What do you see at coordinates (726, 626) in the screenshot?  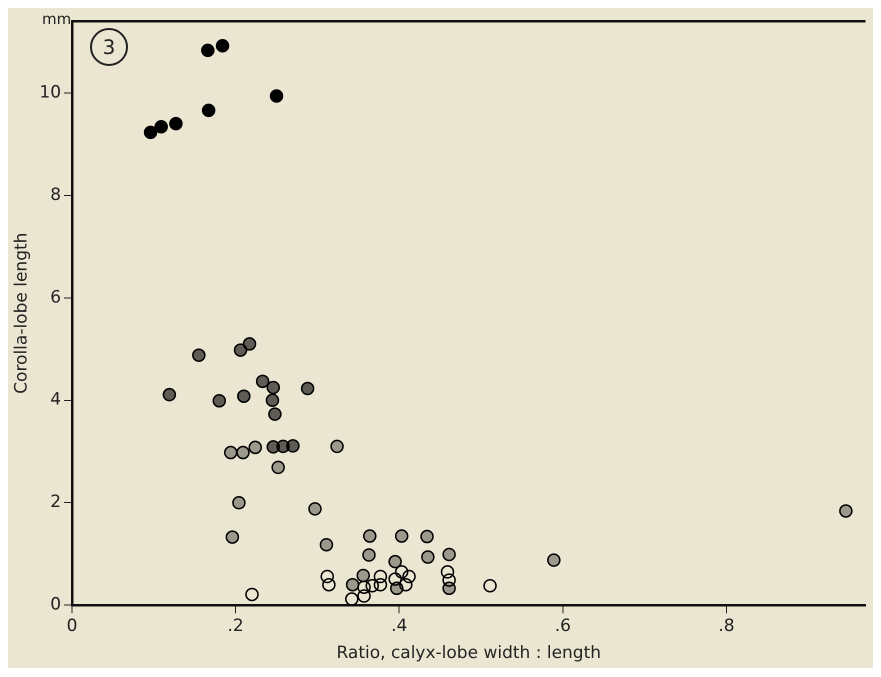 I see `x-tick-label: .8` at bounding box center [726, 626].